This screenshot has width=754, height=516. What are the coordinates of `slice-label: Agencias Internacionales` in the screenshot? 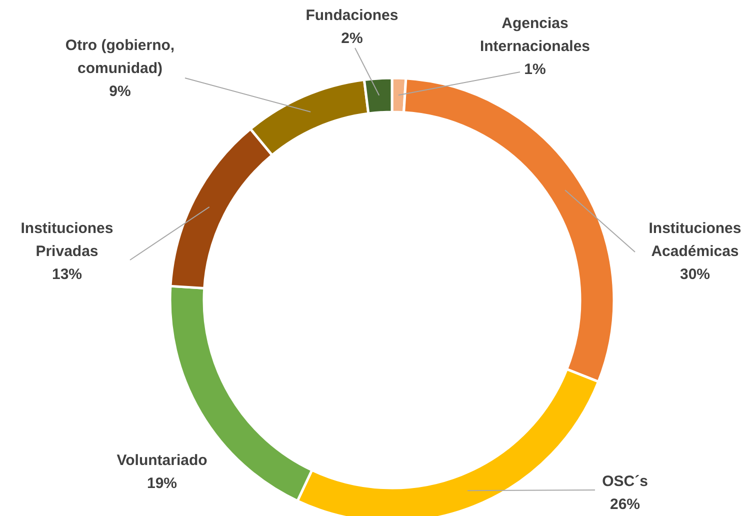 It's located at (535, 35).